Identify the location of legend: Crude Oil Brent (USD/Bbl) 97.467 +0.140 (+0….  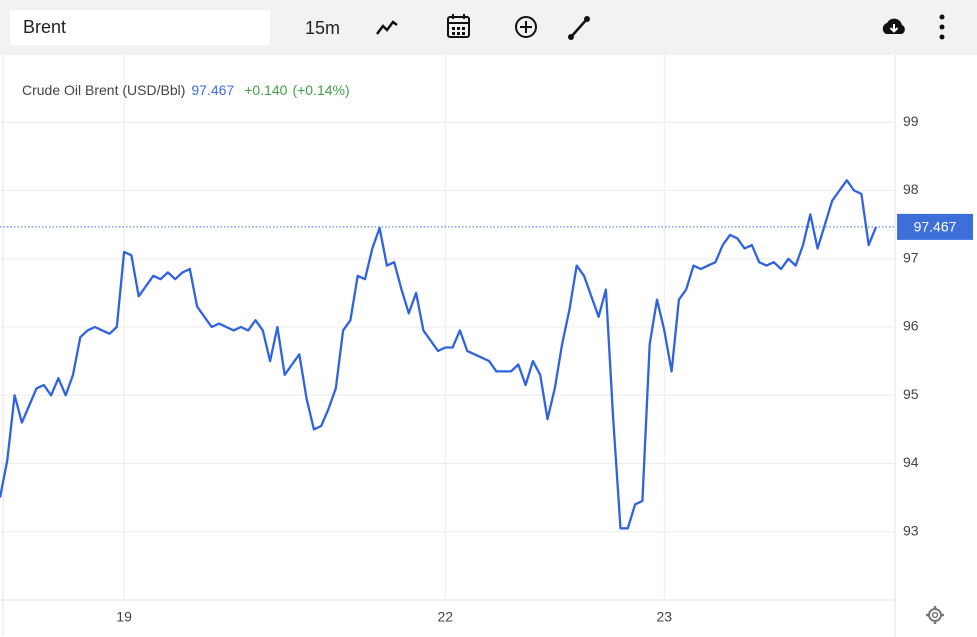
(186, 90).